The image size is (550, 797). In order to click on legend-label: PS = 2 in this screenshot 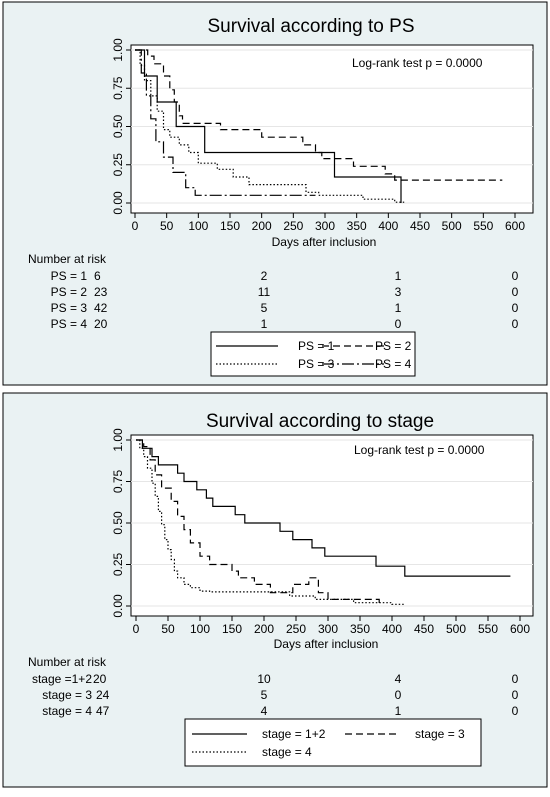, I will do `click(393, 346)`.